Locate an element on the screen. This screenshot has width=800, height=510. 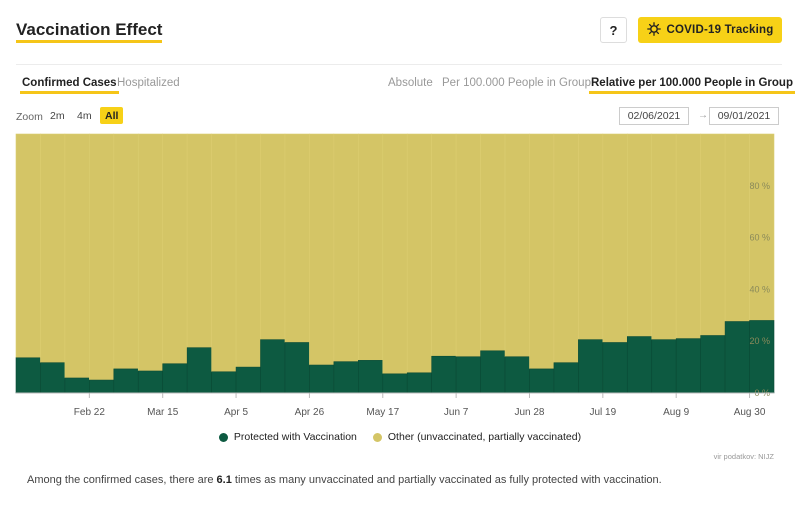
zoom-label: Zoom is located at coordinates (29, 117).